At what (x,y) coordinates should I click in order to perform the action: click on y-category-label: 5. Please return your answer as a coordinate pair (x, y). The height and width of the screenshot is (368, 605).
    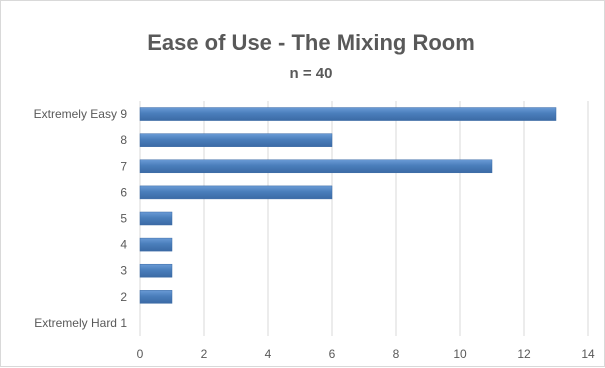
    Looking at the image, I should click on (123, 219).